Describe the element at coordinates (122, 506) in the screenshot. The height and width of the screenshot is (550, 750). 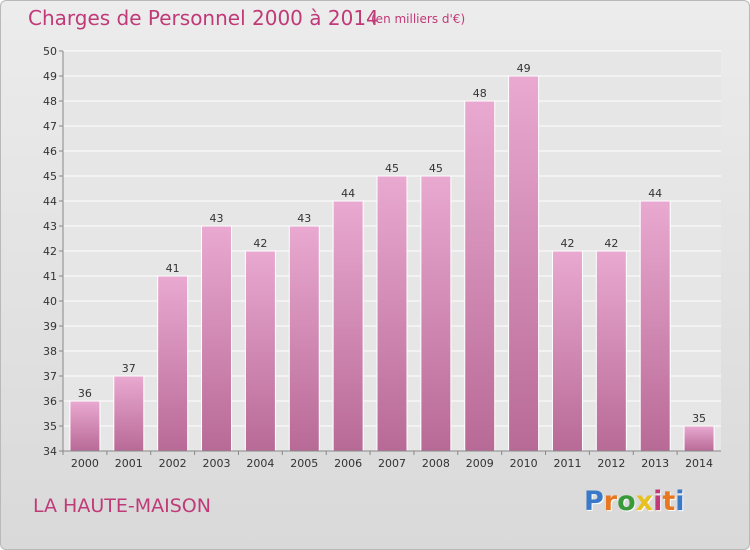
I see `commune-name: LA HAUTE-MAISON` at that location.